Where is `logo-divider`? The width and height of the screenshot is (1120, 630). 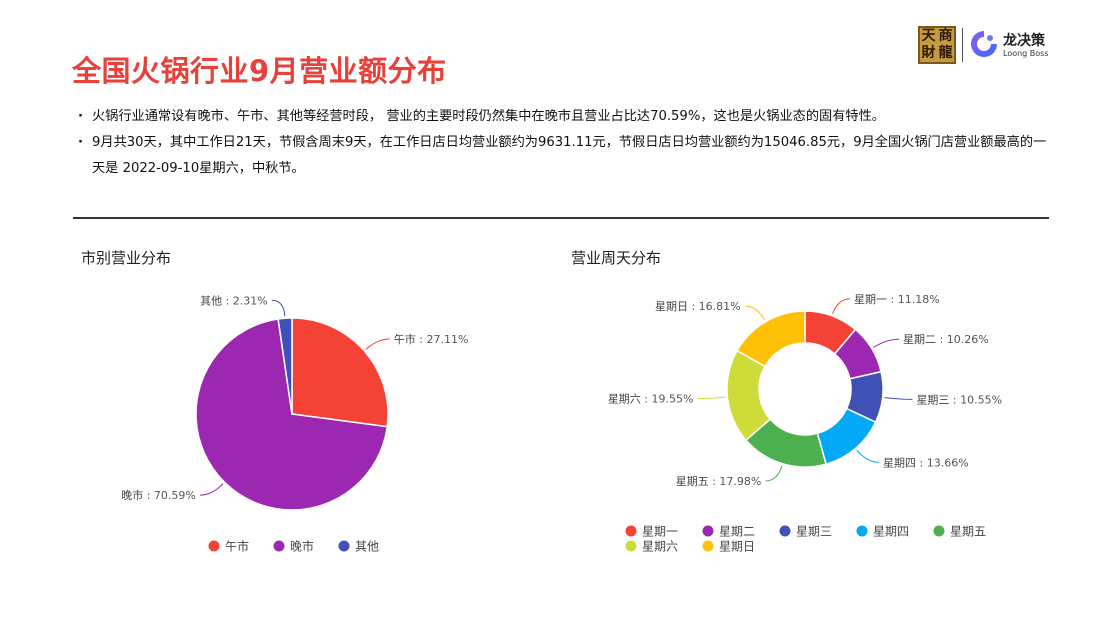 logo-divider is located at coordinates (962, 45).